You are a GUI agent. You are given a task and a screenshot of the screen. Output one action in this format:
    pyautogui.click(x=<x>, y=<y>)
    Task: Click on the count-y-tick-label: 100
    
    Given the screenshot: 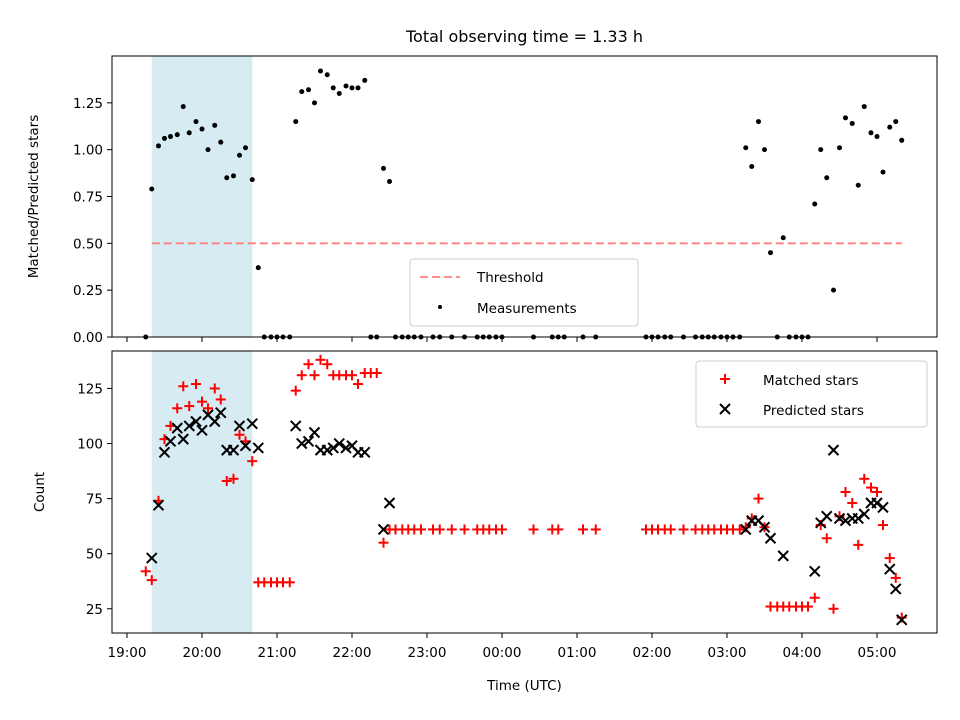 What is the action you would take?
    pyautogui.click(x=90, y=445)
    